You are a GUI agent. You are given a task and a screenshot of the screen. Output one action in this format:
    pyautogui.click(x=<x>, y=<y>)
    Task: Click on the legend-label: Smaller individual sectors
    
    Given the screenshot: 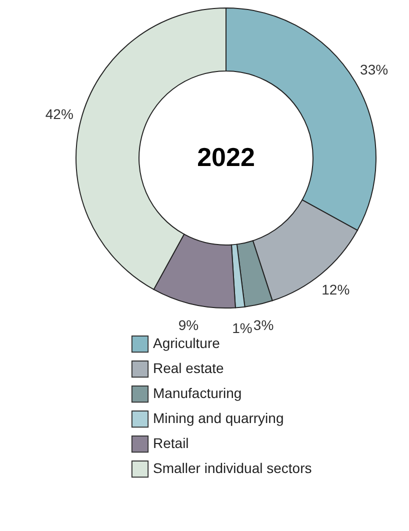 What is the action you would take?
    pyautogui.click(x=232, y=468)
    